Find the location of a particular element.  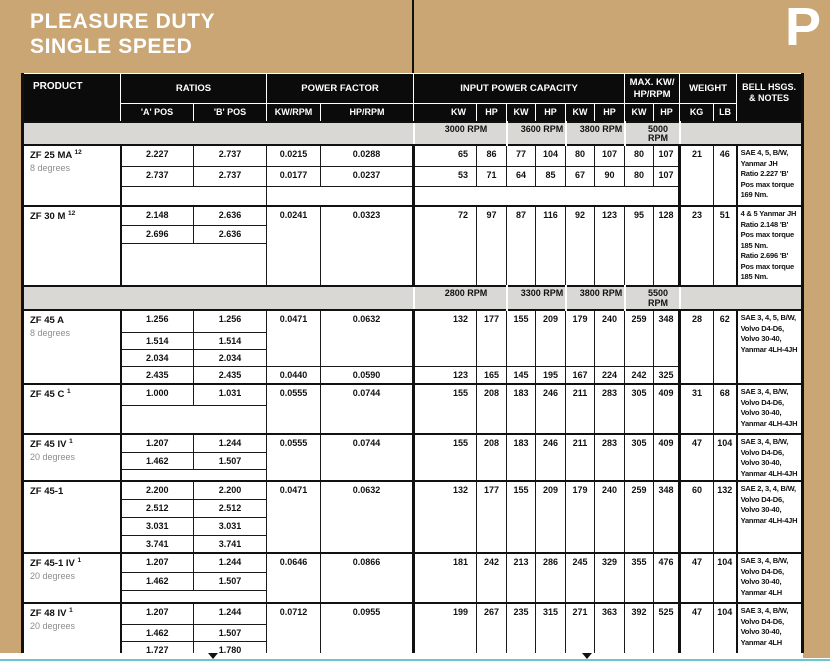

pf-hp-cell: 0.0237 is located at coordinates (367, 176).